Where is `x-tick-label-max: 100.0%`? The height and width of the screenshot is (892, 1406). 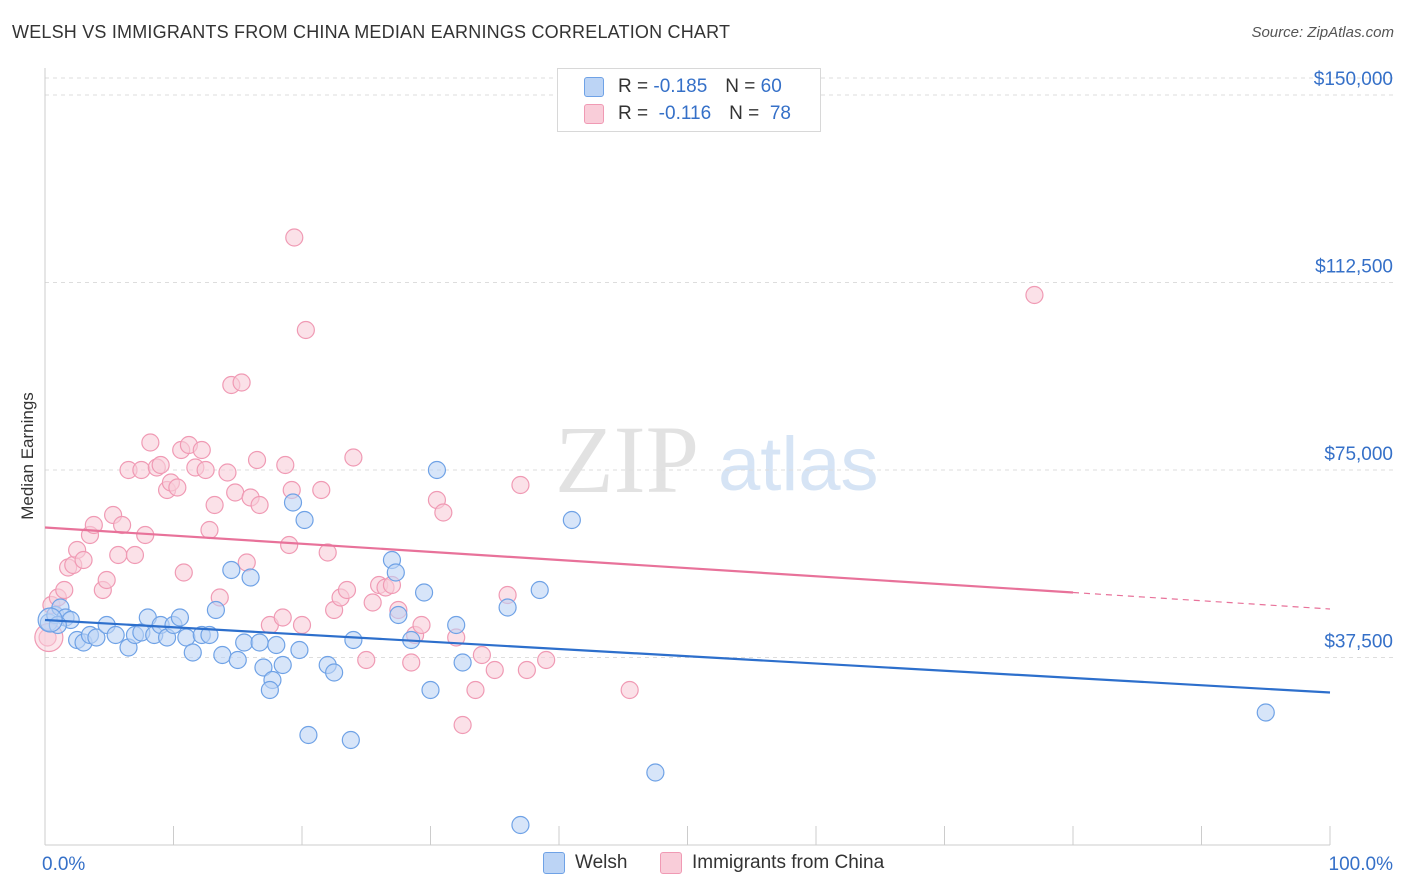 x-tick-label-max: 100.0% is located at coordinates (1361, 864).